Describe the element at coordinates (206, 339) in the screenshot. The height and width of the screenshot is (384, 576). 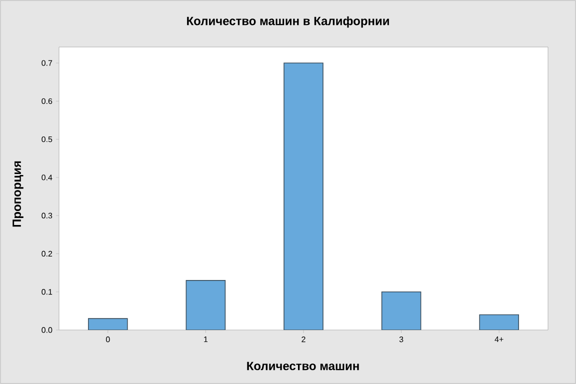
I see `x-tick-label: 1` at that location.